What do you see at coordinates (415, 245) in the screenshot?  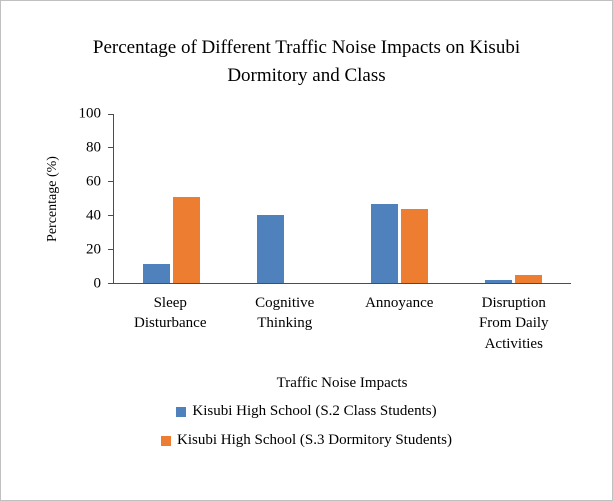 I see `bar-series2-category3` at bounding box center [415, 245].